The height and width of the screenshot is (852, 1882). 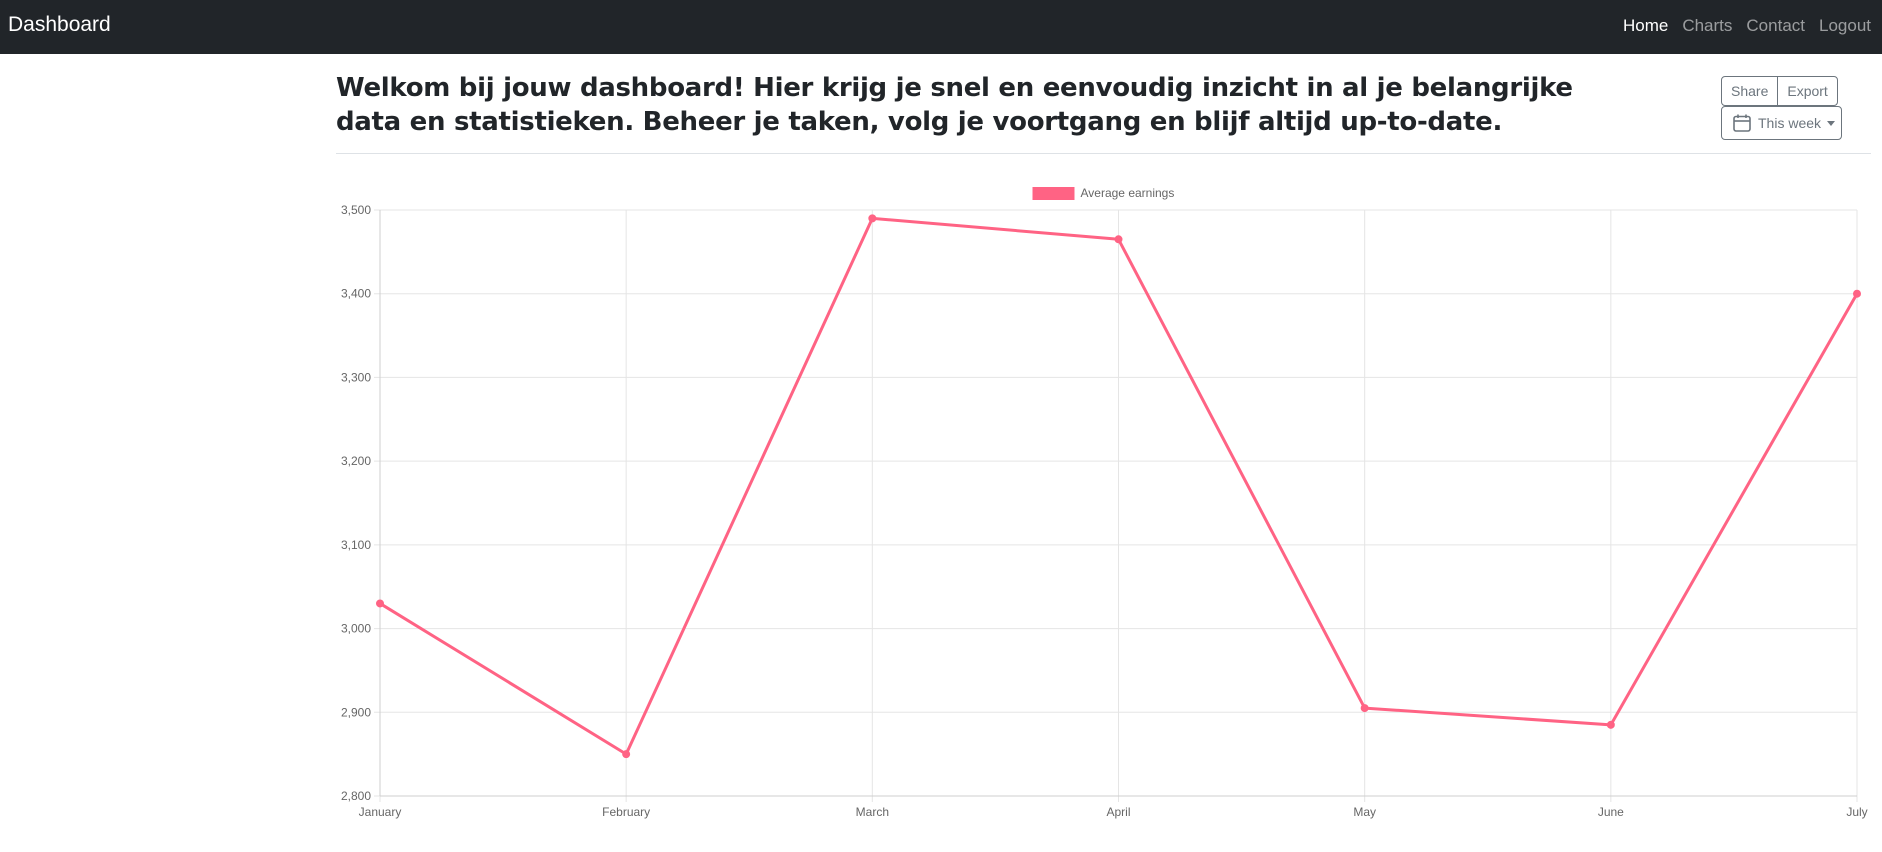 What do you see at coordinates (1611, 812) in the screenshot?
I see `x-tick-label: June` at bounding box center [1611, 812].